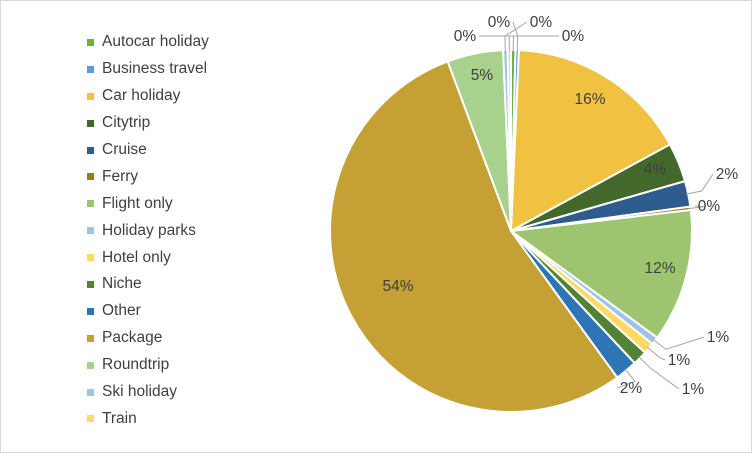 The image size is (752, 453). I want to click on legend-item-autocar-holiday: Autocar holiday, so click(148, 42).